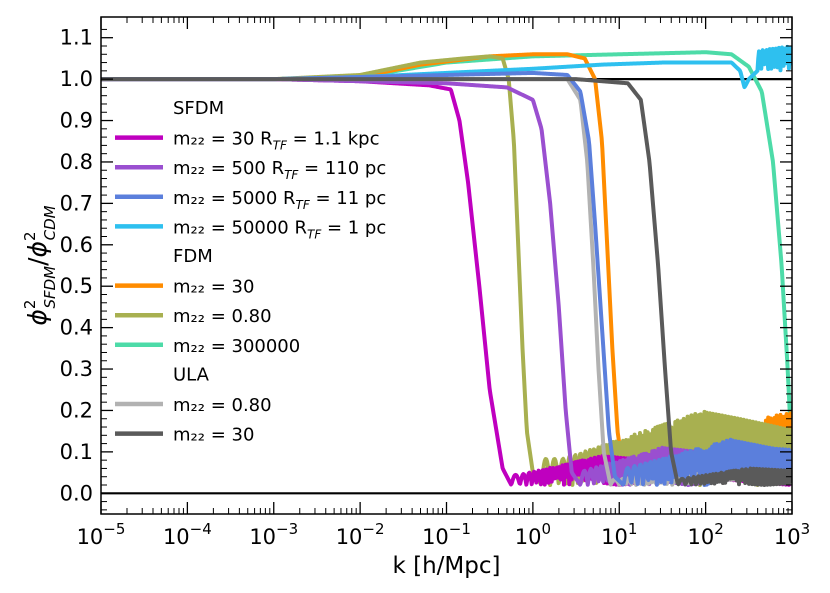 The image size is (830, 593). Describe the element at coordinates (276, 141) in the screenshot. I see `legend-label: m₂₂ = 30 RTF = 1.1 kpc` at that location.